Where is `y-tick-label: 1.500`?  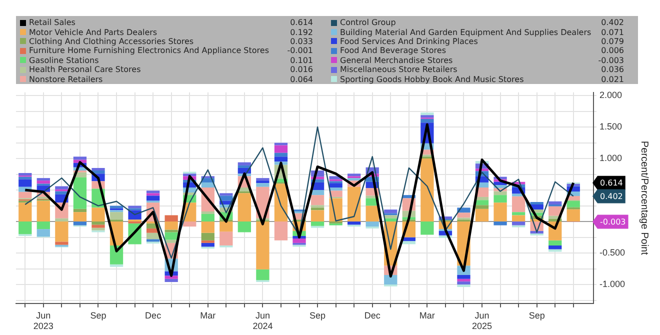 y-tick-label: 1.500 is located at coordinates (610, 127).